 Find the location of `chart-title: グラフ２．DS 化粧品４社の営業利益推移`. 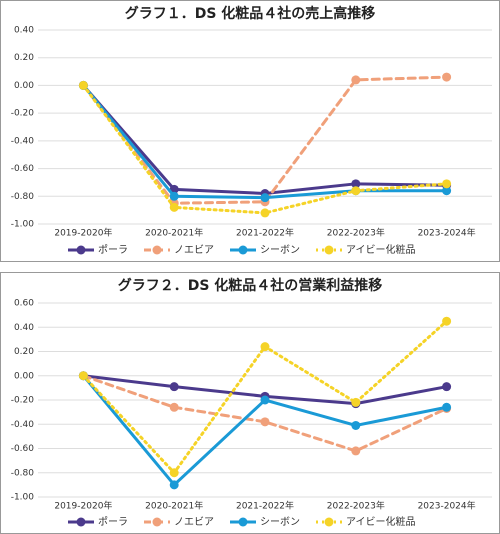

chart-title: グラフ２．DS 化粧品４社の営業利益推移 is located at coordinates (250, 285).